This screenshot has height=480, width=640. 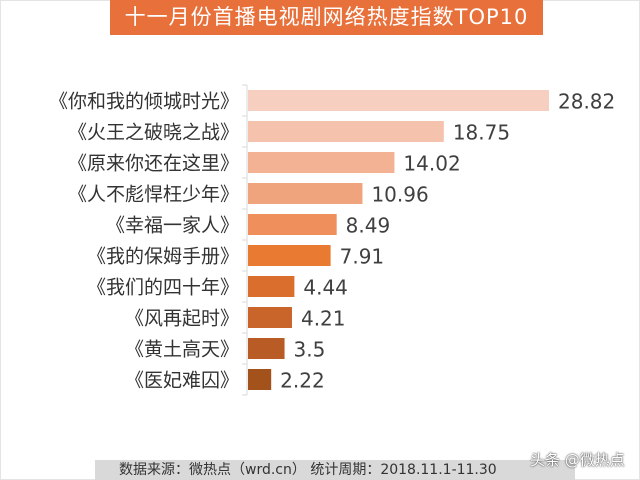 I want to click on data-label: 10.96, so click(x=399, y=195).